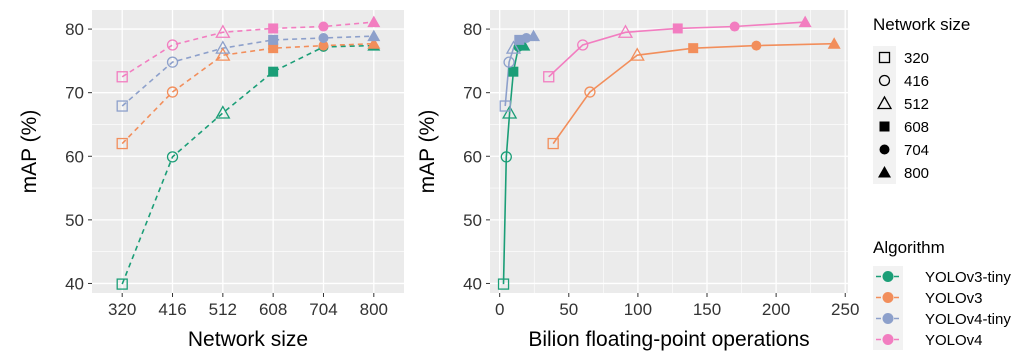 This screenshot has width=1036, height=354. Describe the element at coordinates (568, 309) in the screenshot. I see `x-tick-label: 50` at that location.